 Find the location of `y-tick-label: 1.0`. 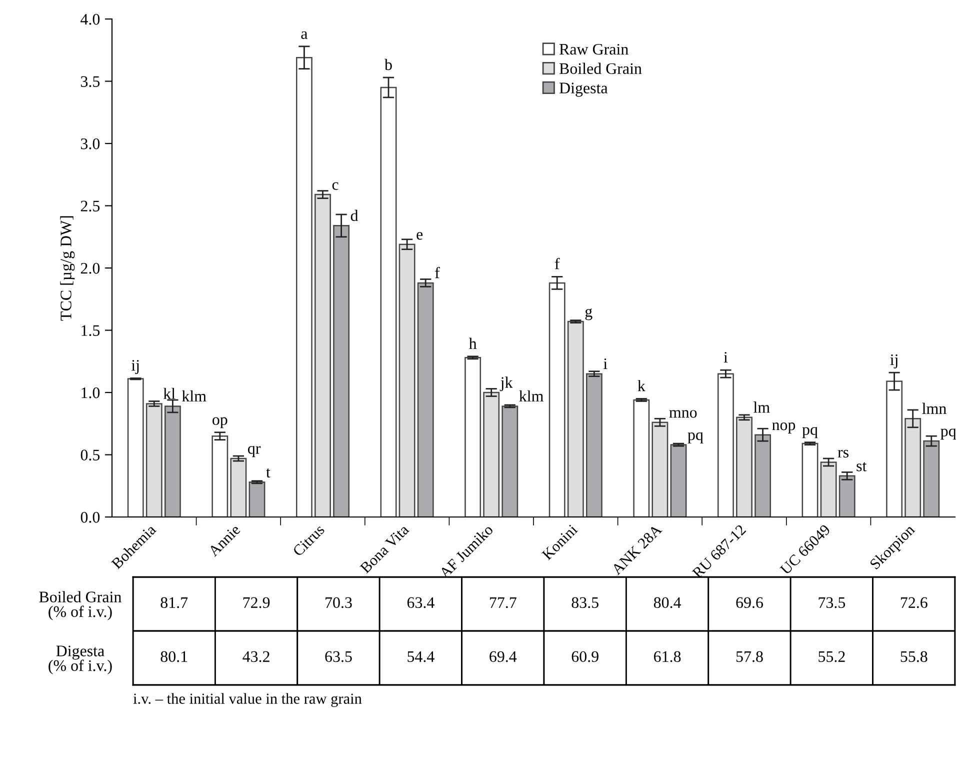

y-tick-label: 1.0 is located at coordinates (91, 392).